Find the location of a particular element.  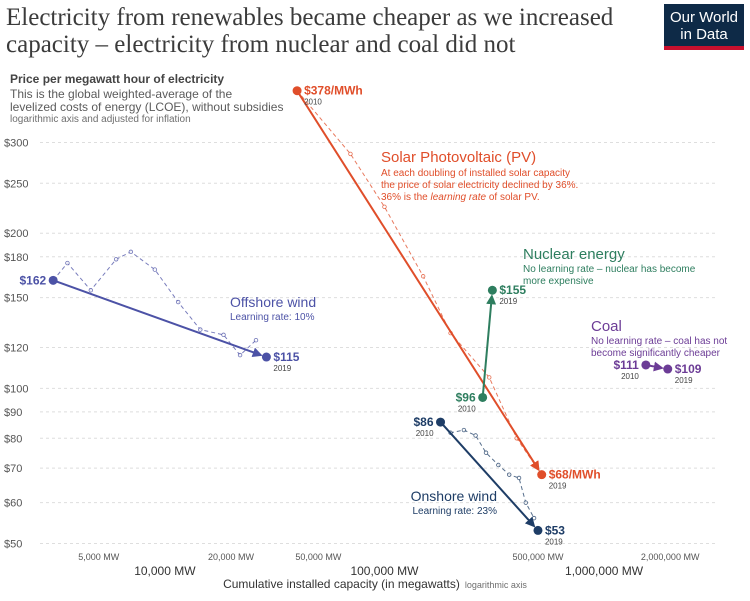

solar-note-3-em: learning rate is located at coordinates (458, 197).